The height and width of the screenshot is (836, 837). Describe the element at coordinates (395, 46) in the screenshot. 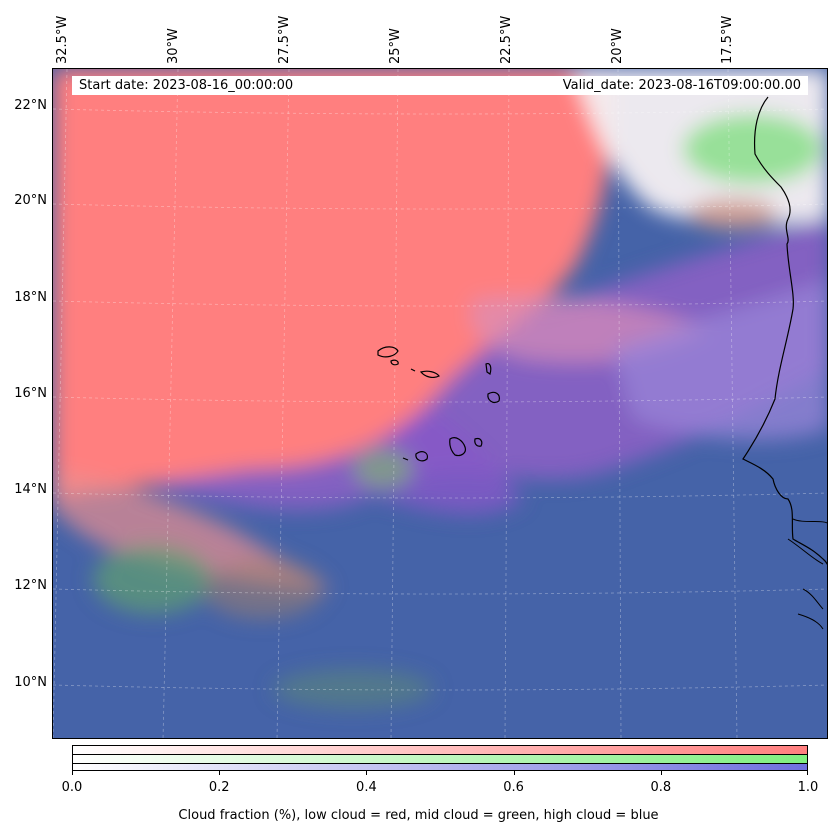

I see `longitude-label: 25°W` at that location.